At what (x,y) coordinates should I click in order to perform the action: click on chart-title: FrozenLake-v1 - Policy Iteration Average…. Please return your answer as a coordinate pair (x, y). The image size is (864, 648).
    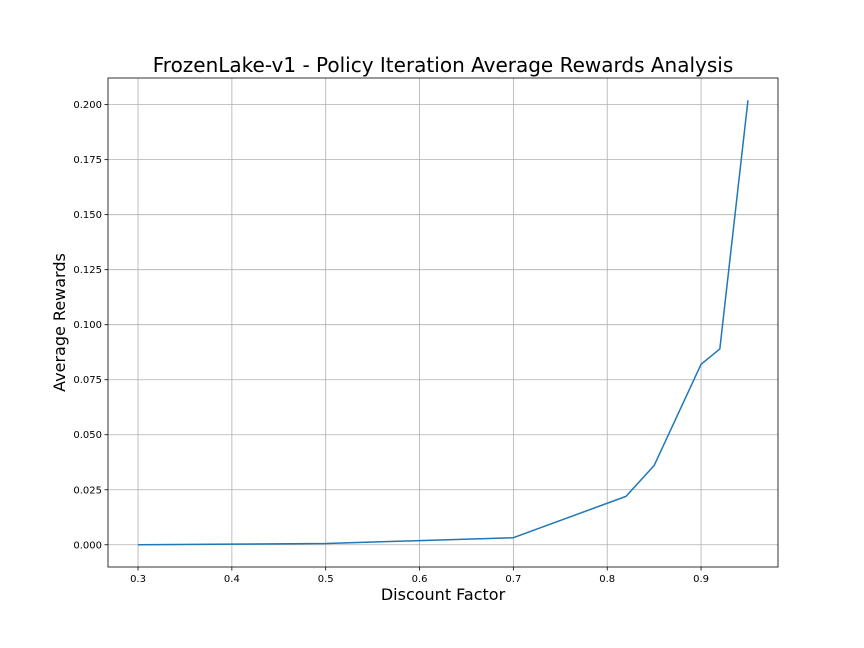
    Looking at the image, I should click on (443, 65).